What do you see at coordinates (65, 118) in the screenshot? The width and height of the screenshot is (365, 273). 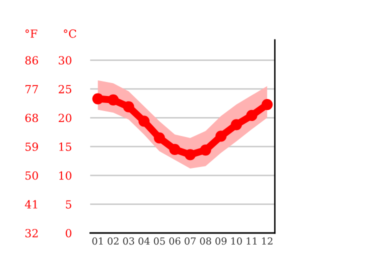 I see `y-tick-label: 20` at bounding box center [65, 118].